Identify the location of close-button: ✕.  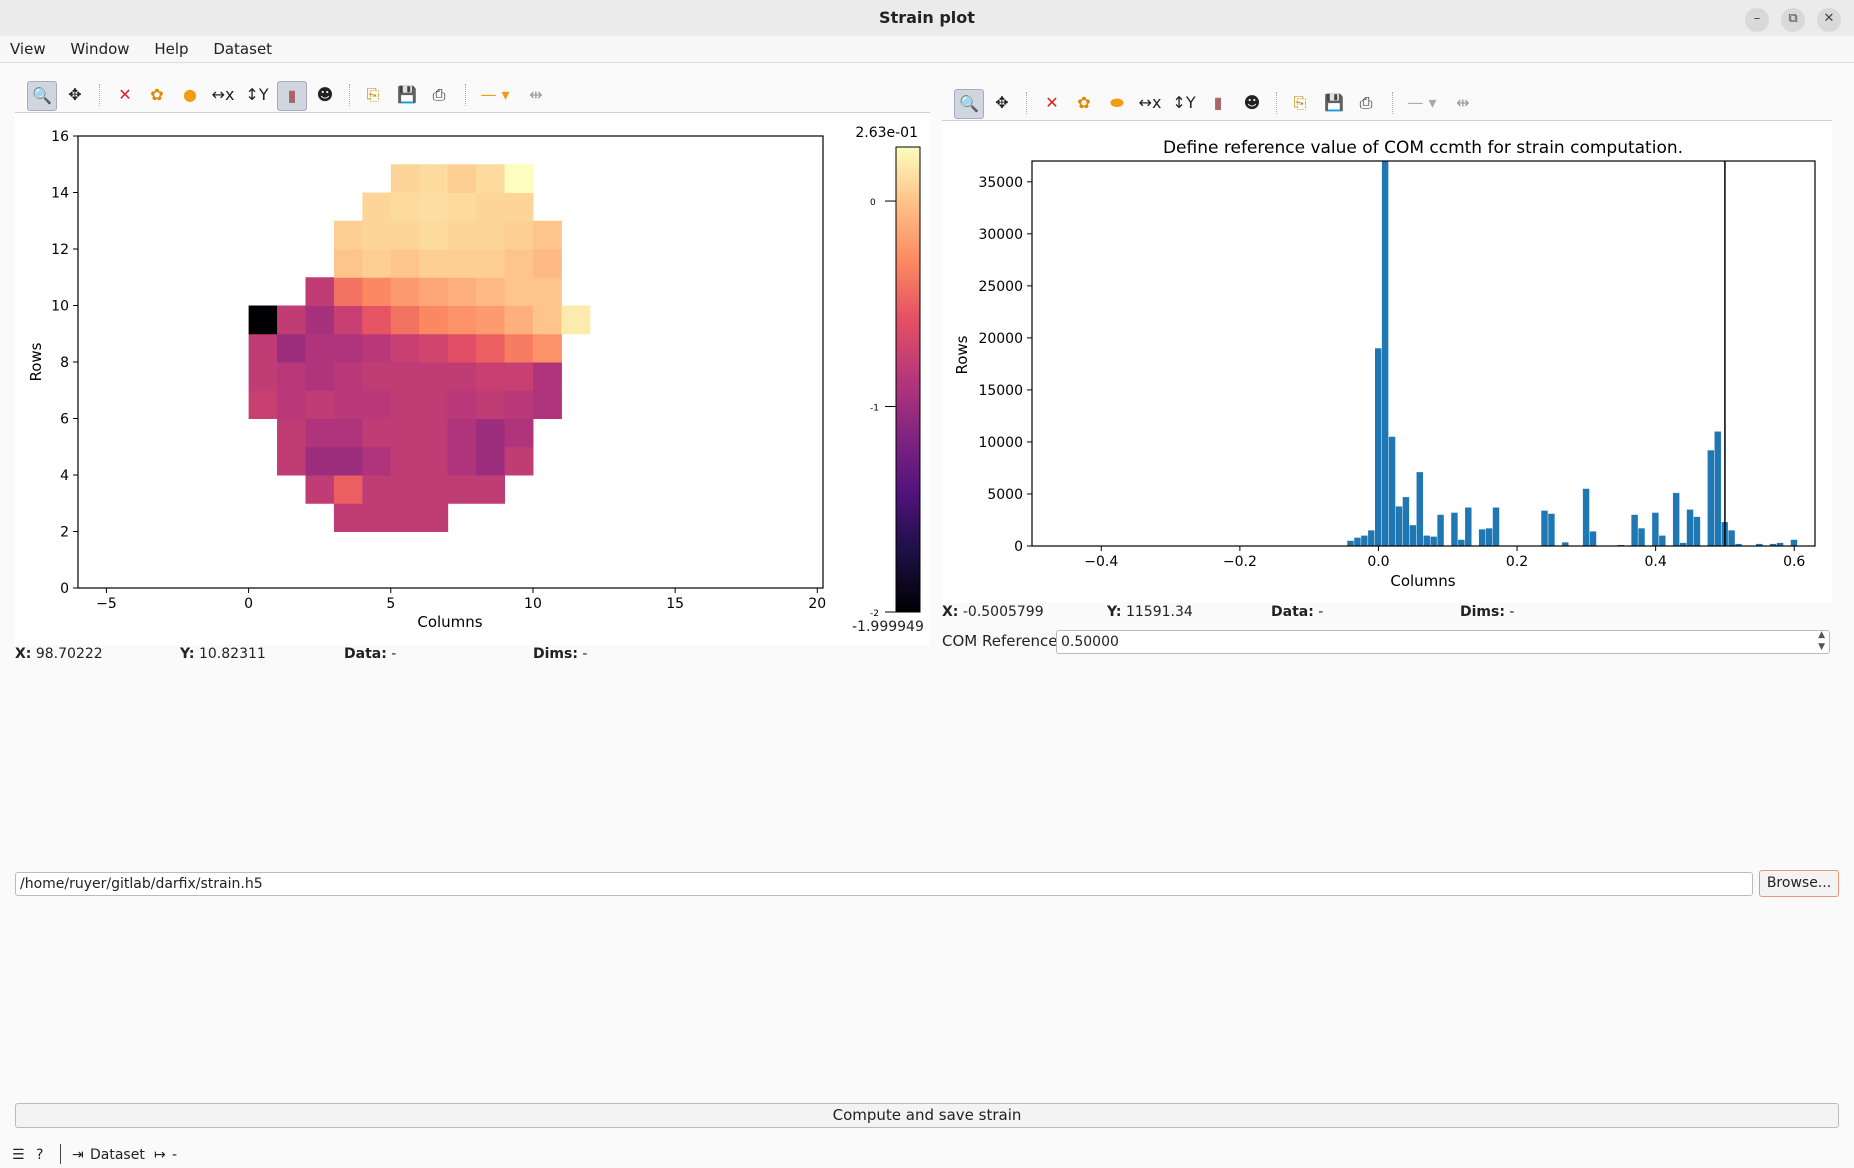
(1829, 20).